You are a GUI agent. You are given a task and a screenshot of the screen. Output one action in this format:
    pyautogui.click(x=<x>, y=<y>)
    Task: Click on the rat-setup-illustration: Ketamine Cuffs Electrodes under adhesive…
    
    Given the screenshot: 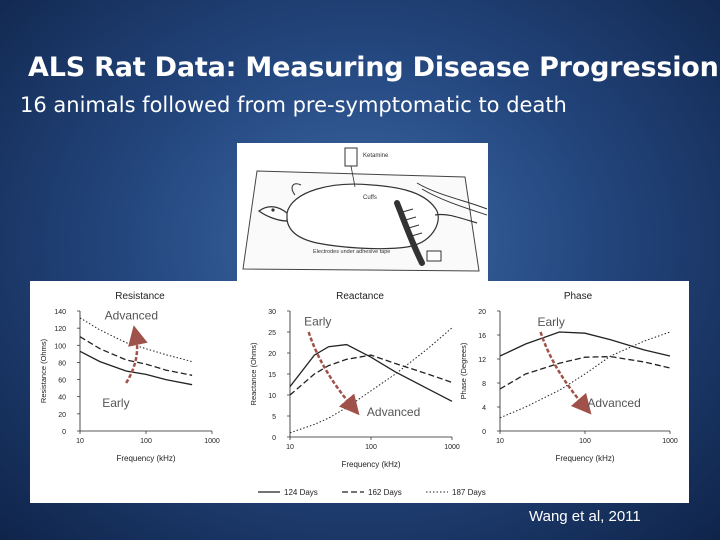 What is the action you would take?
    pyautogui.click(x=362, y=213)
    